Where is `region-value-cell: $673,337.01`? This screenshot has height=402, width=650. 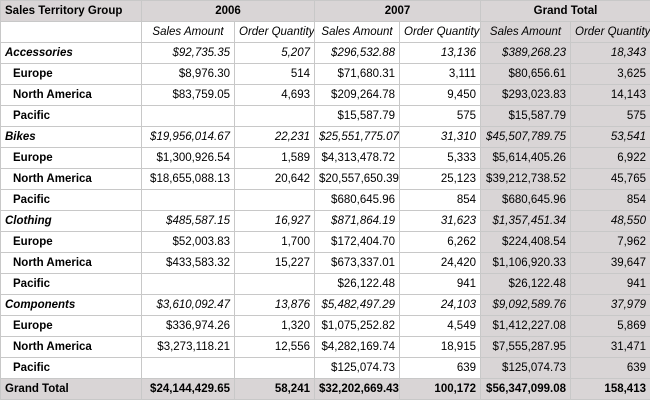
region-value-cell: $673,337.01 is located at coordinates (357, 263).